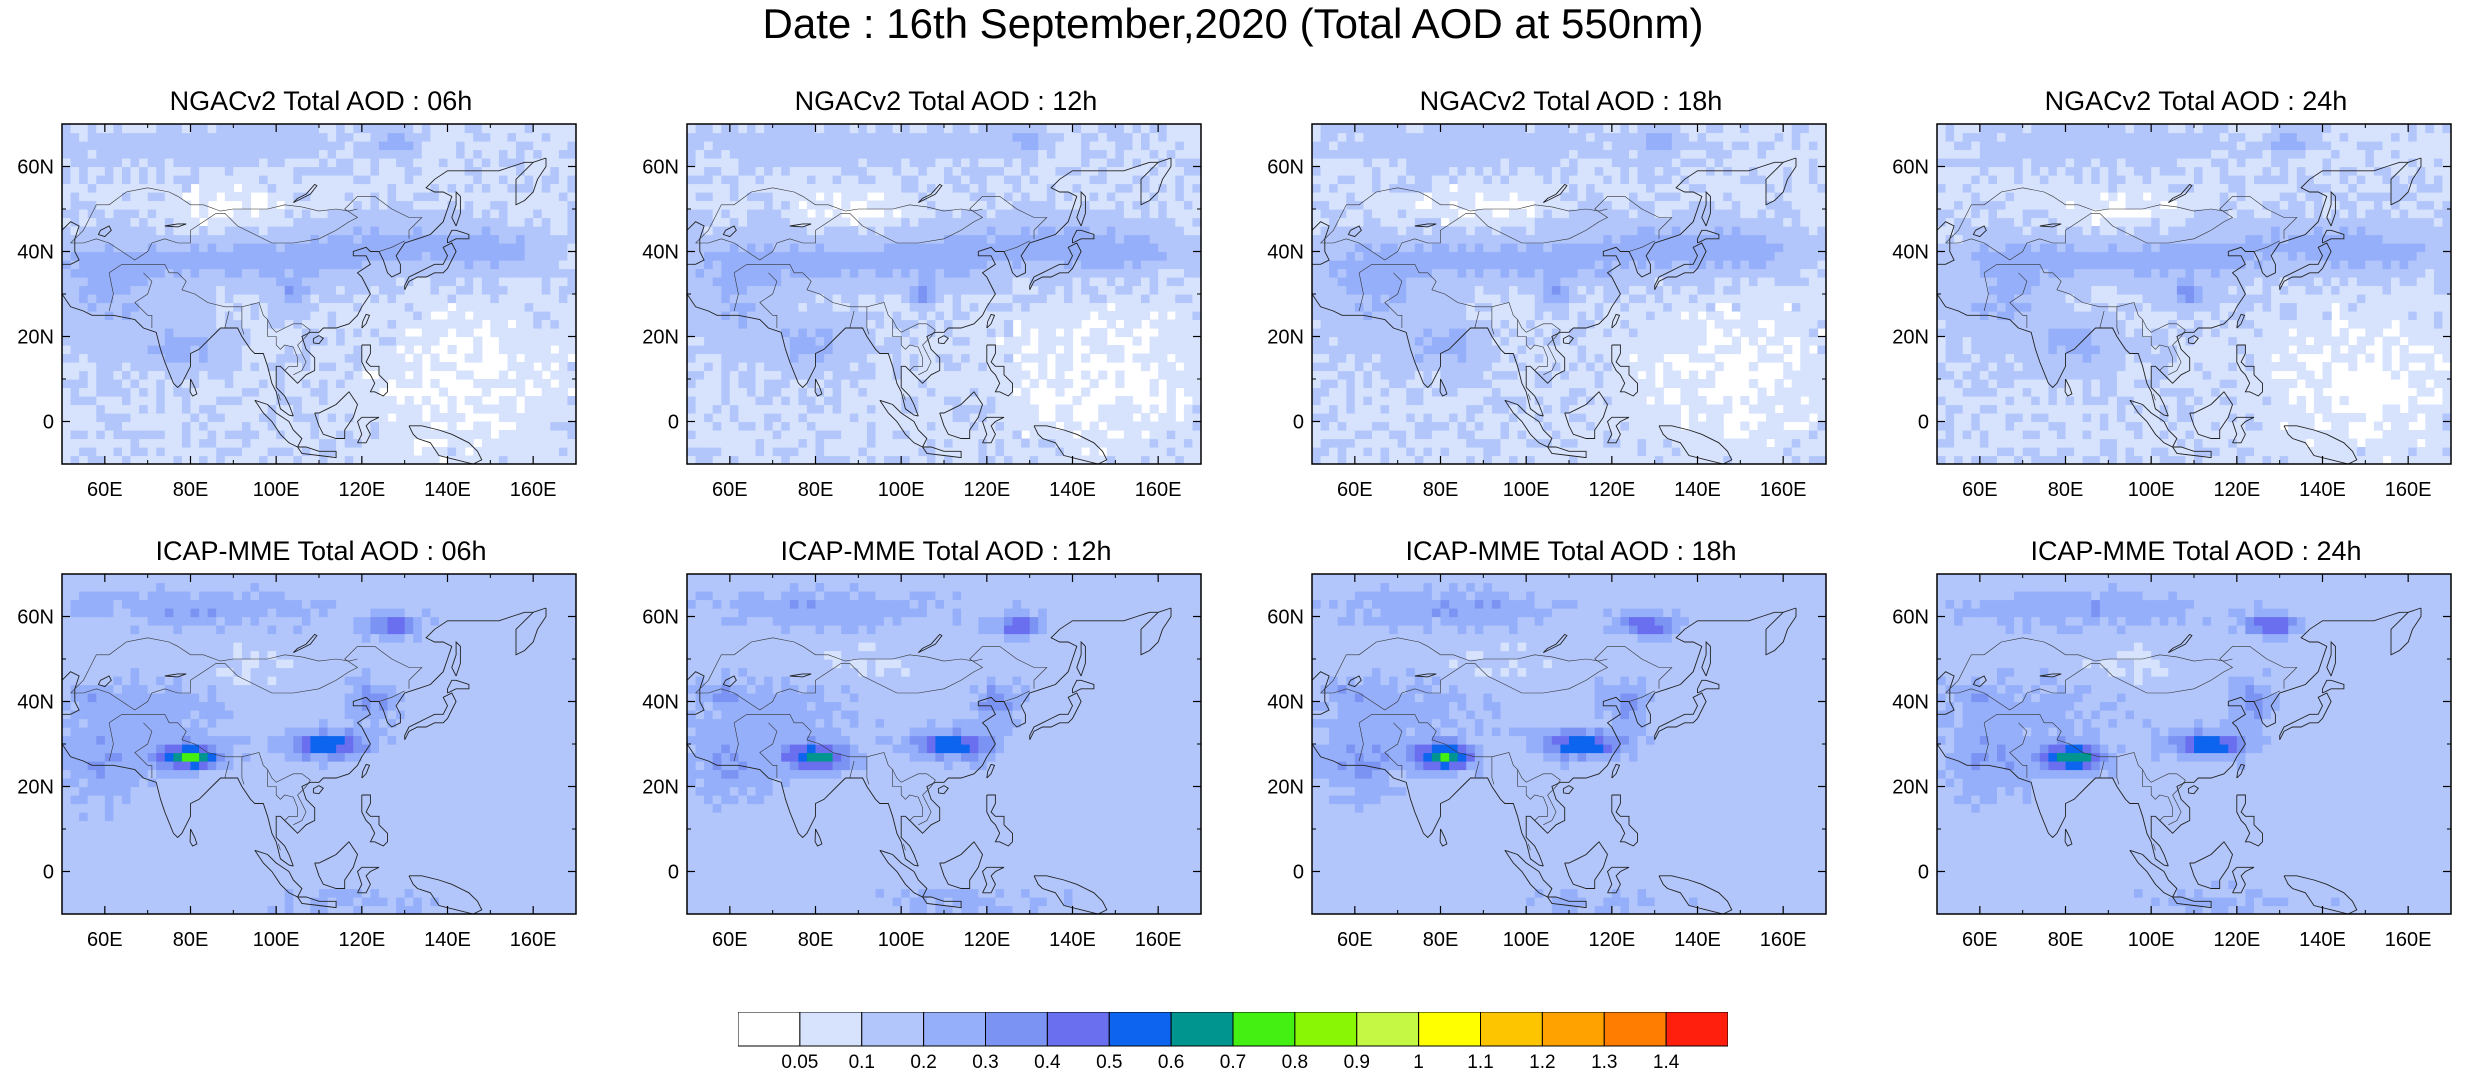 This screenshot has height=1074, width=2466. Describe the element at coordinates (2165, 551) in the screenshot. I see `panel-title: ICAP-MME Total AOD : 24h` at that location.